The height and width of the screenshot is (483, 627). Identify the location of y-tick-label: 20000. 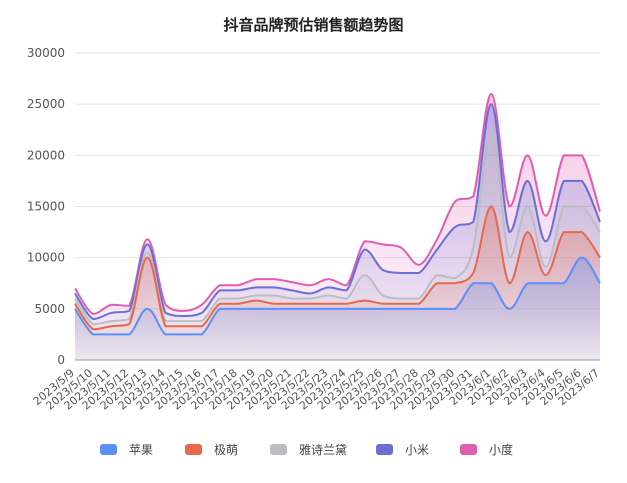
(46, 155).